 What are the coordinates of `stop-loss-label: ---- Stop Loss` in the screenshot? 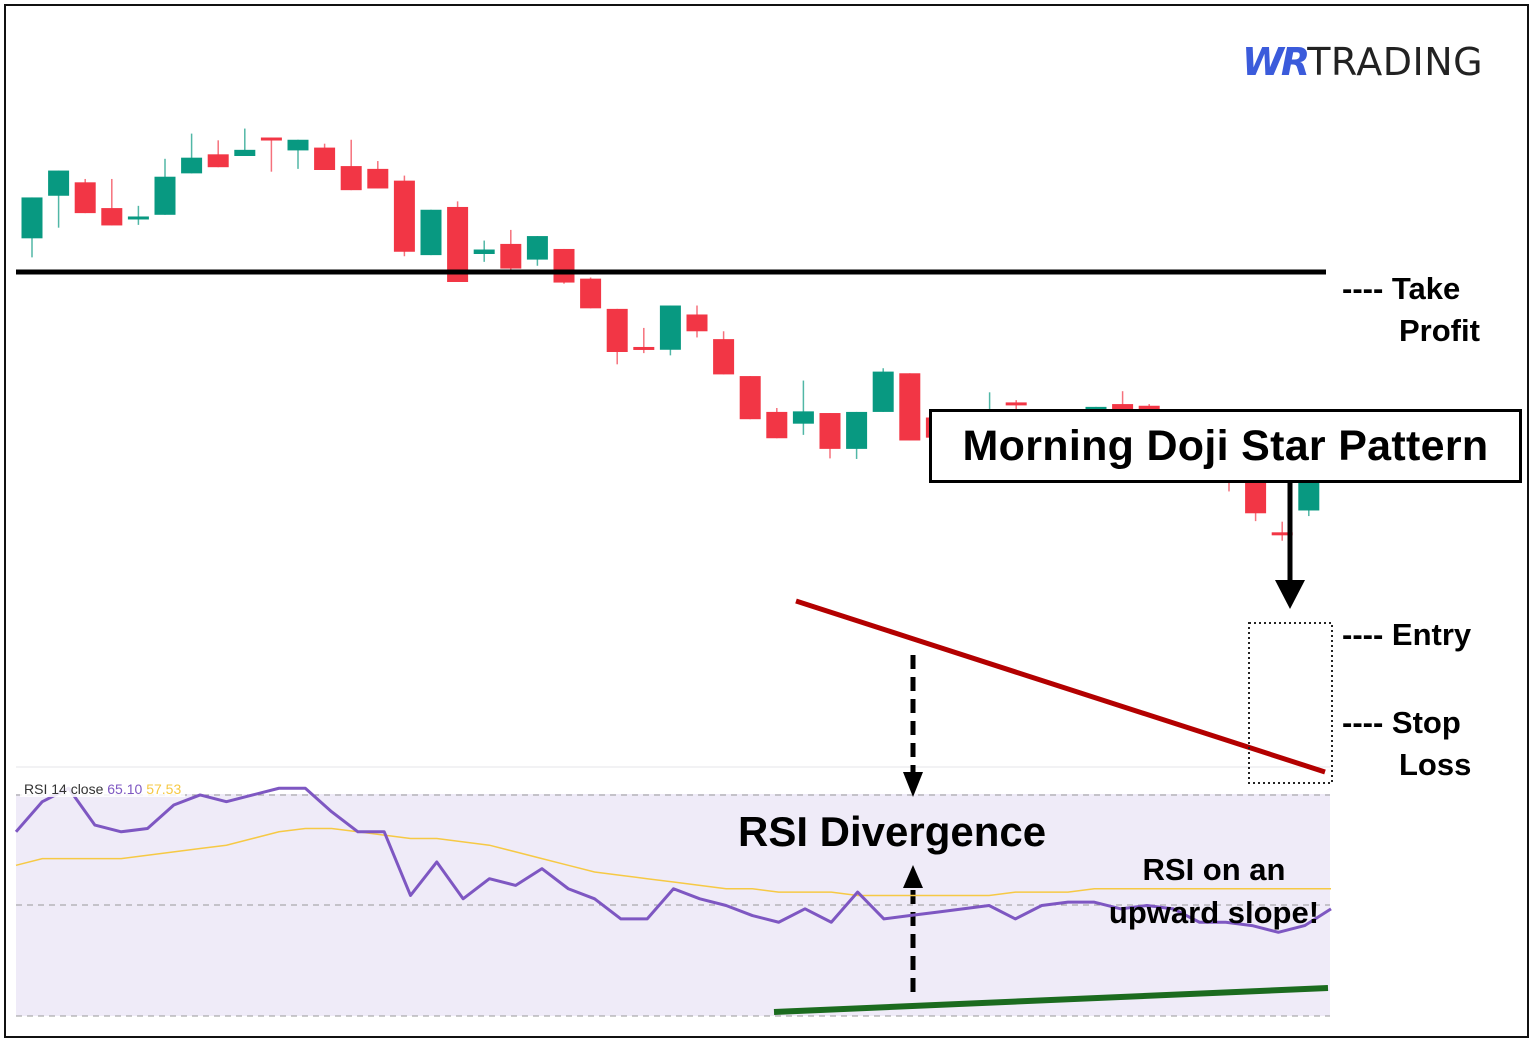 It's located at (1406, 744).